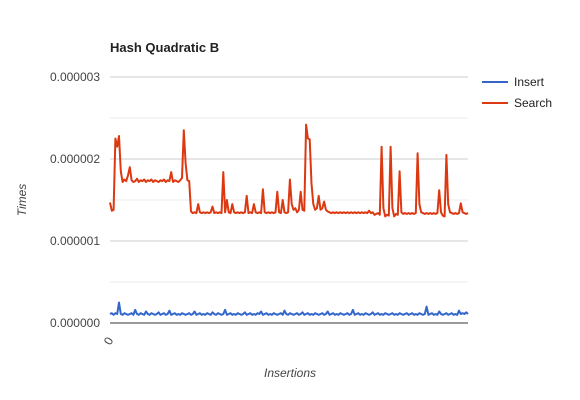  What do you see at coordinates (75, 323) in the screenshot?
I see `y-tick-label: 0.000000` at bounding box center [75, 323].